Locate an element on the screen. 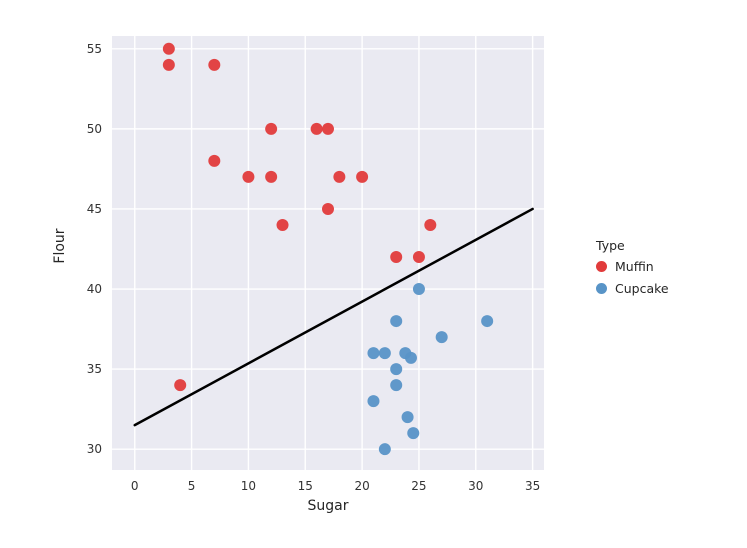 The width and height of the screenshot is (747, 548). x-tick-label: 10 is located at coordinates (248, 486).